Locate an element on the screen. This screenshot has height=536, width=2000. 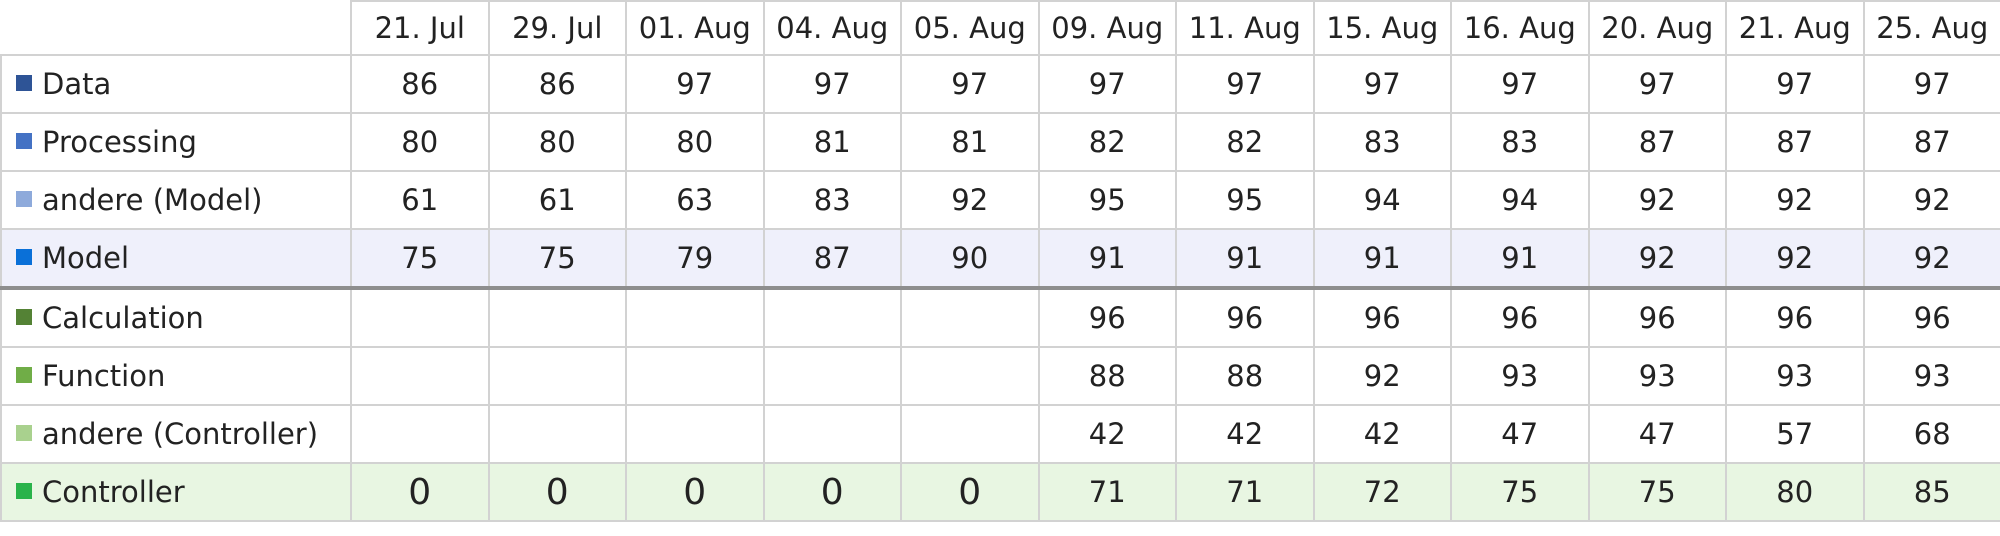
table-row: Data 86 86 97 97 97 97 97 97 97 97 97 97 is located at coordinates (1000, 84).